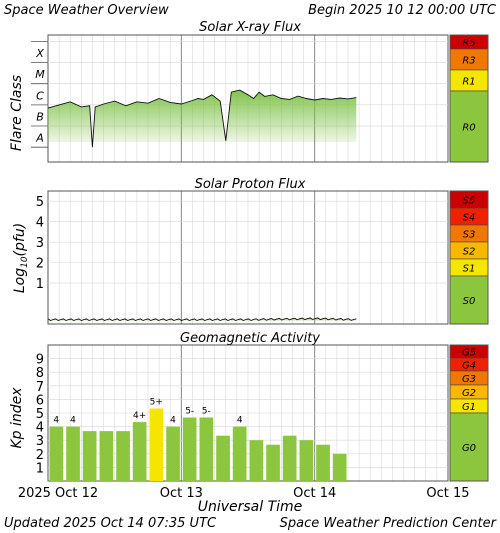  What do you see at coordinates (40, 441) in the screenshot?
I see `kp-tick-label: 3` at bounding box center [40, 441].